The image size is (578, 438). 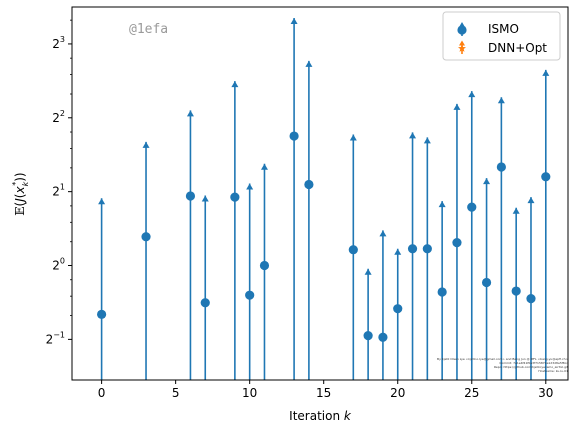 What do you see at coordinates (176, 393) in the screenshot?
I see `x-tick-label: 5` at bounding box center [176, 393].